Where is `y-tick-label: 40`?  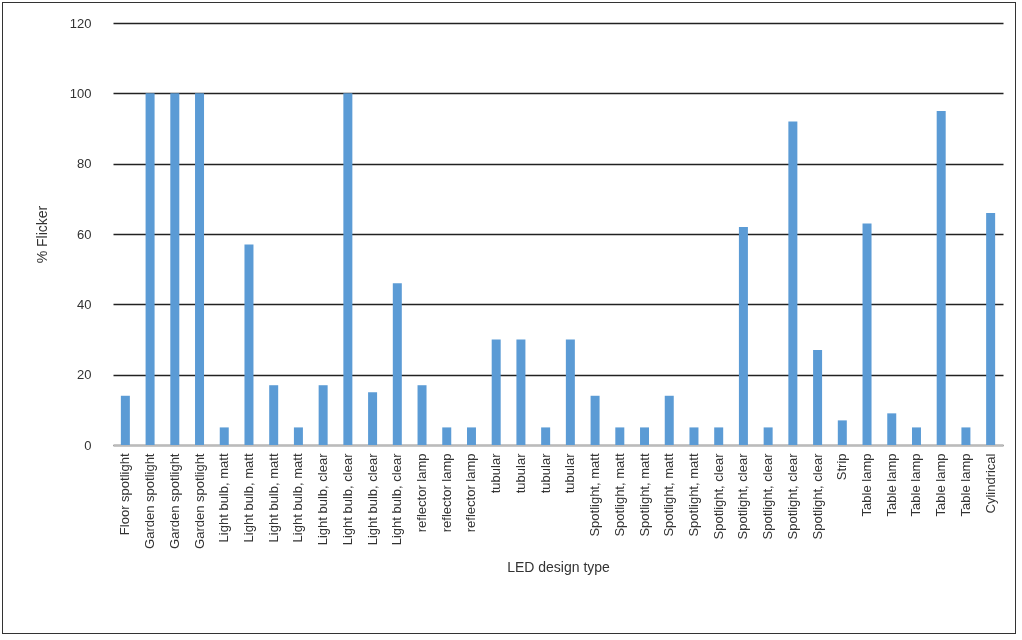
y-tick-label: 40 is located at coordinates (84, 304).